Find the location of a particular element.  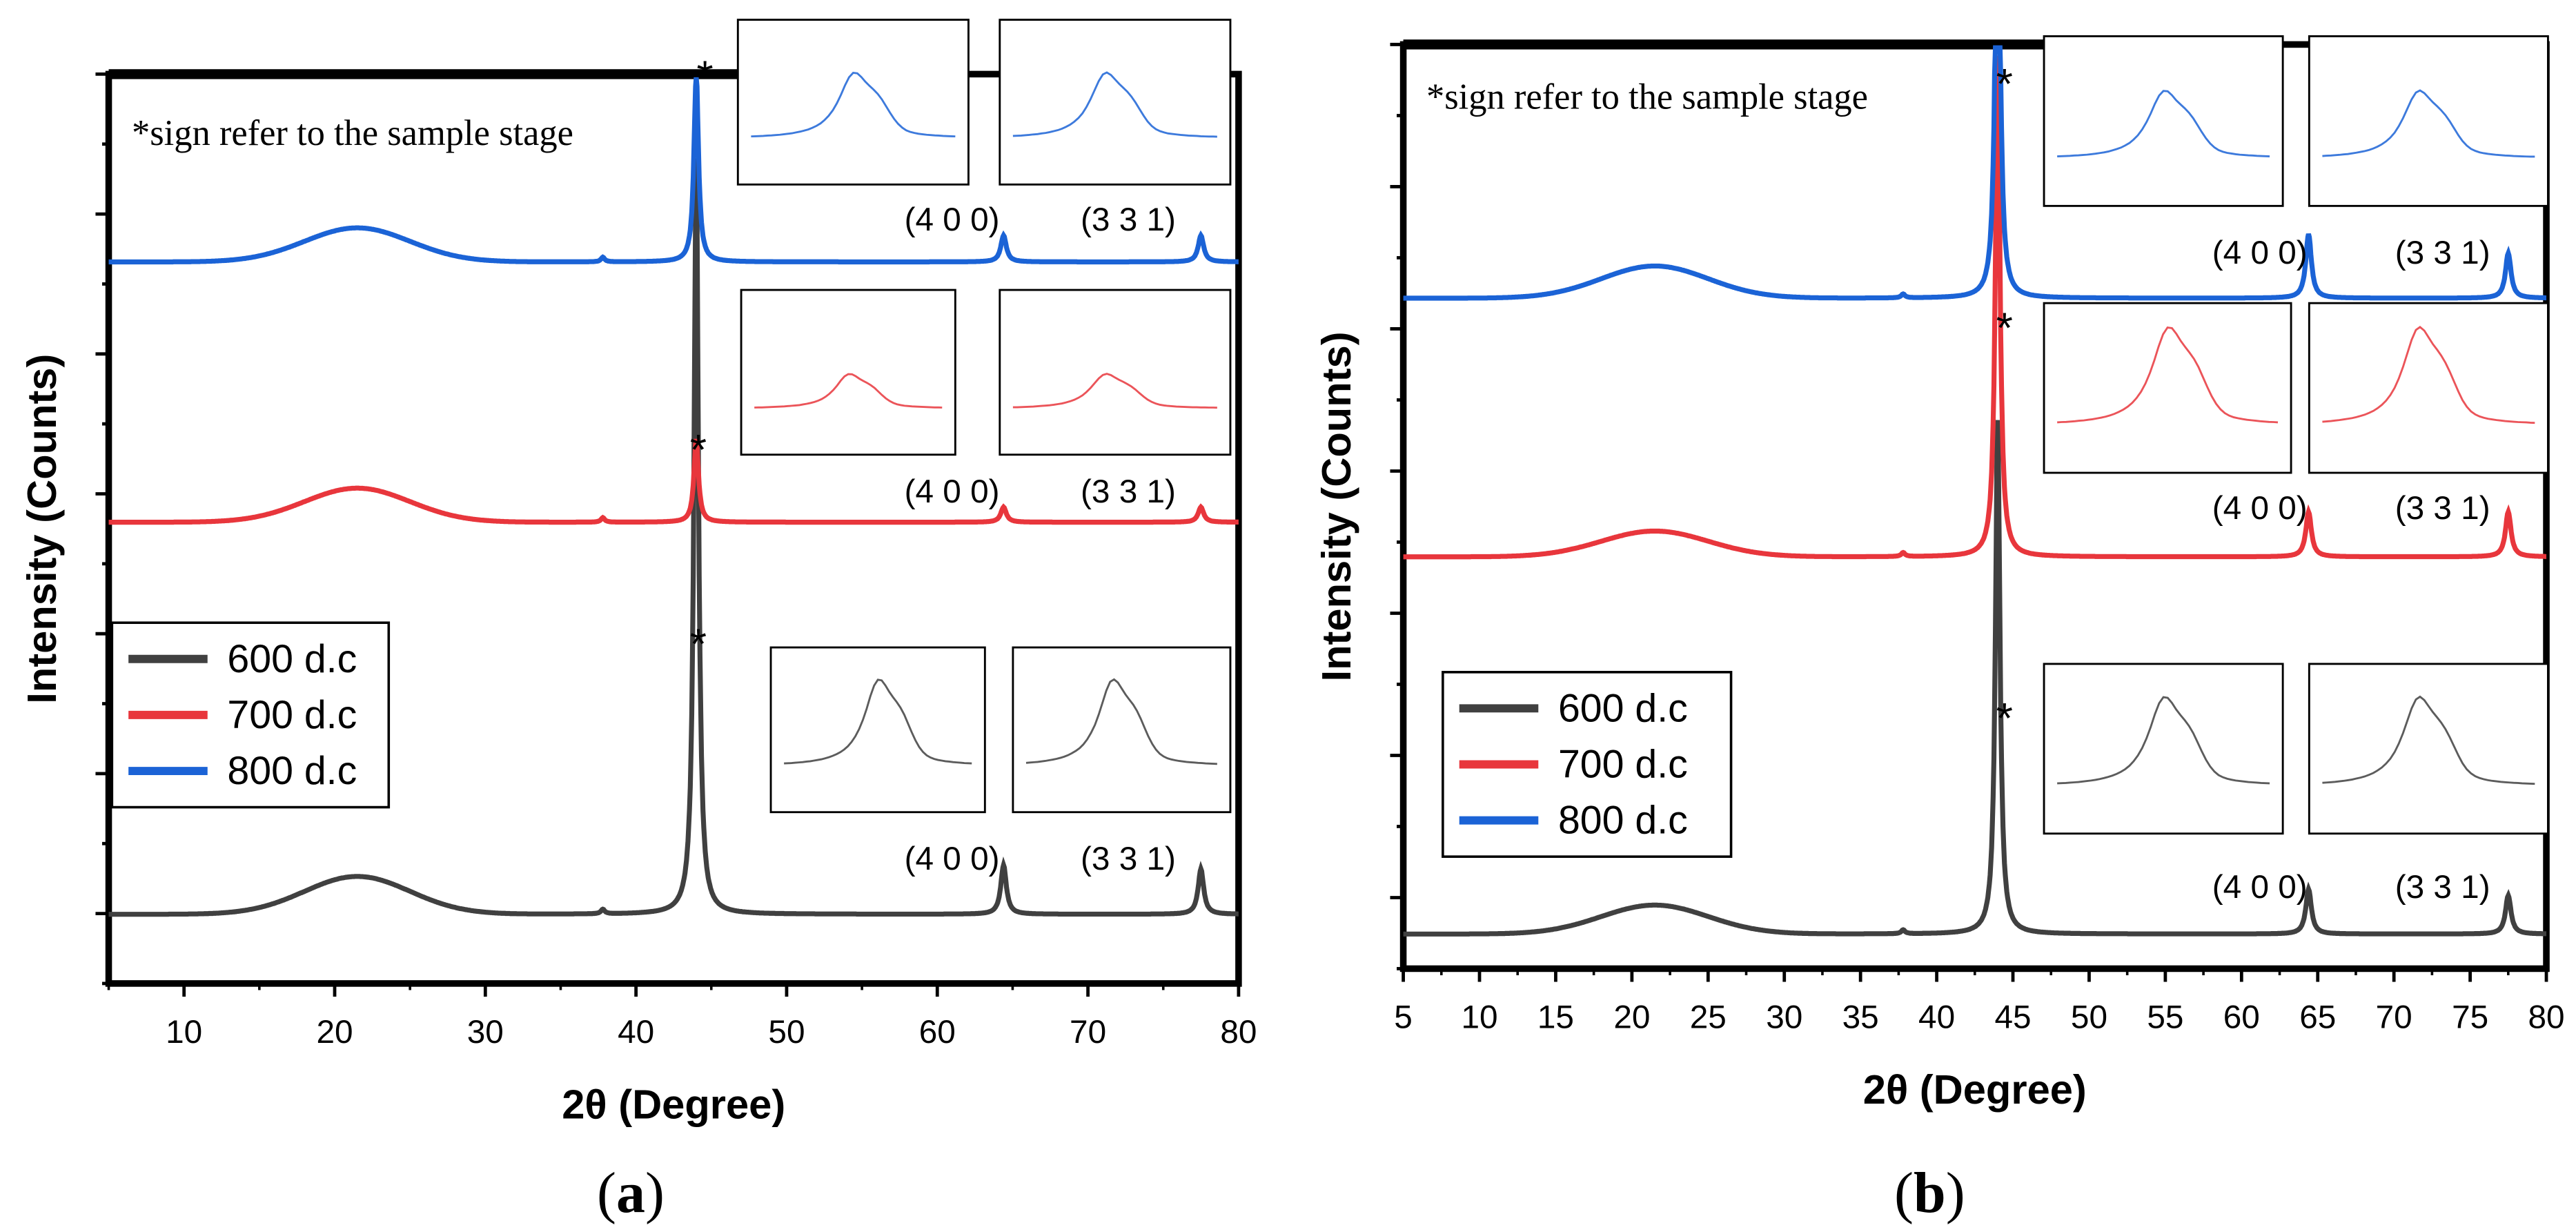

panel-b-label-letter: b is located at coordinates (1929, 1193).